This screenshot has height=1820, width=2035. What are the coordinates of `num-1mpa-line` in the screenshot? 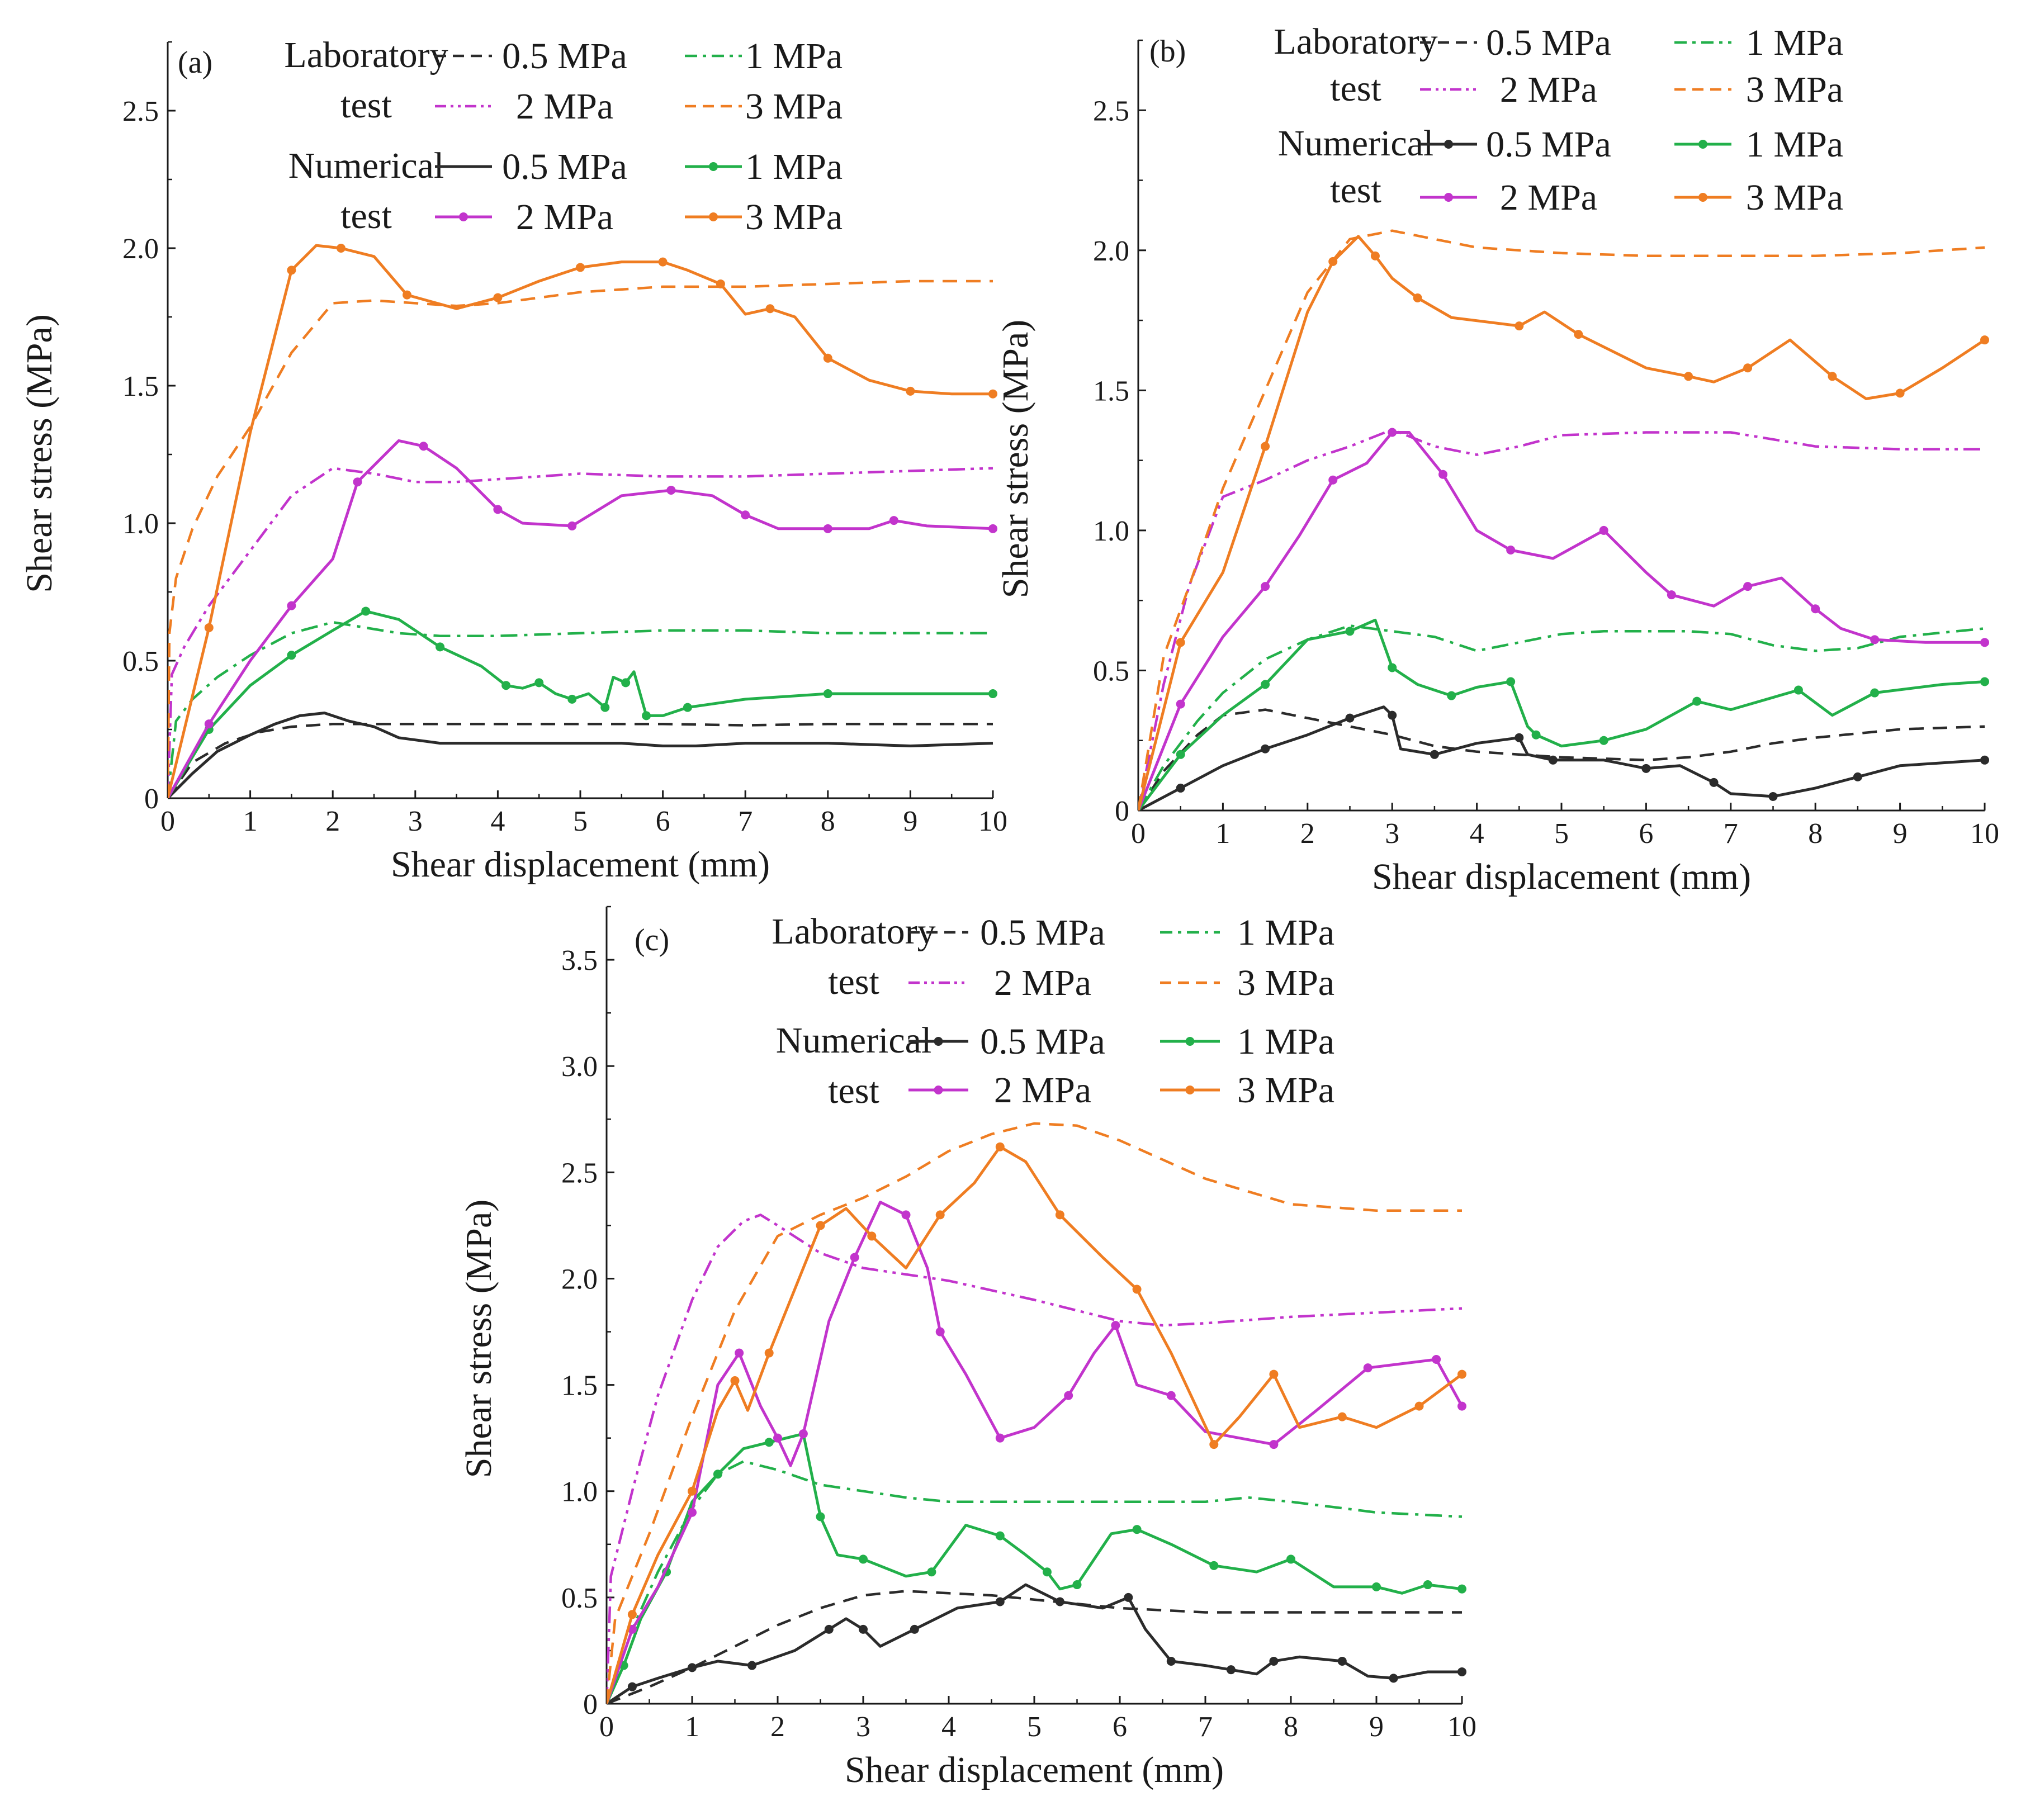 It's located at (580, 704).